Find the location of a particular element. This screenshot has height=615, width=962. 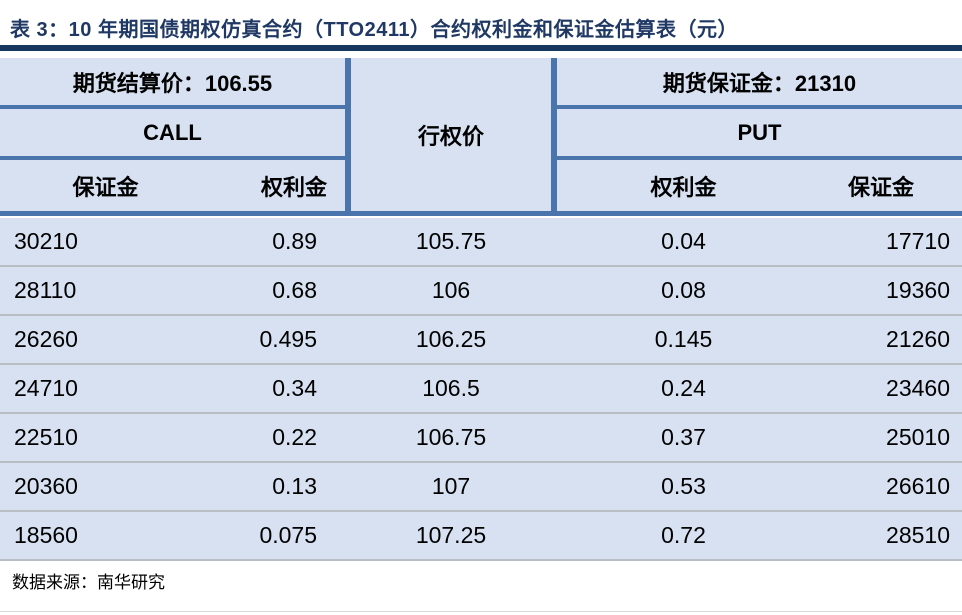

call-margin-value: 24710 is located at coordinates (46, 388).